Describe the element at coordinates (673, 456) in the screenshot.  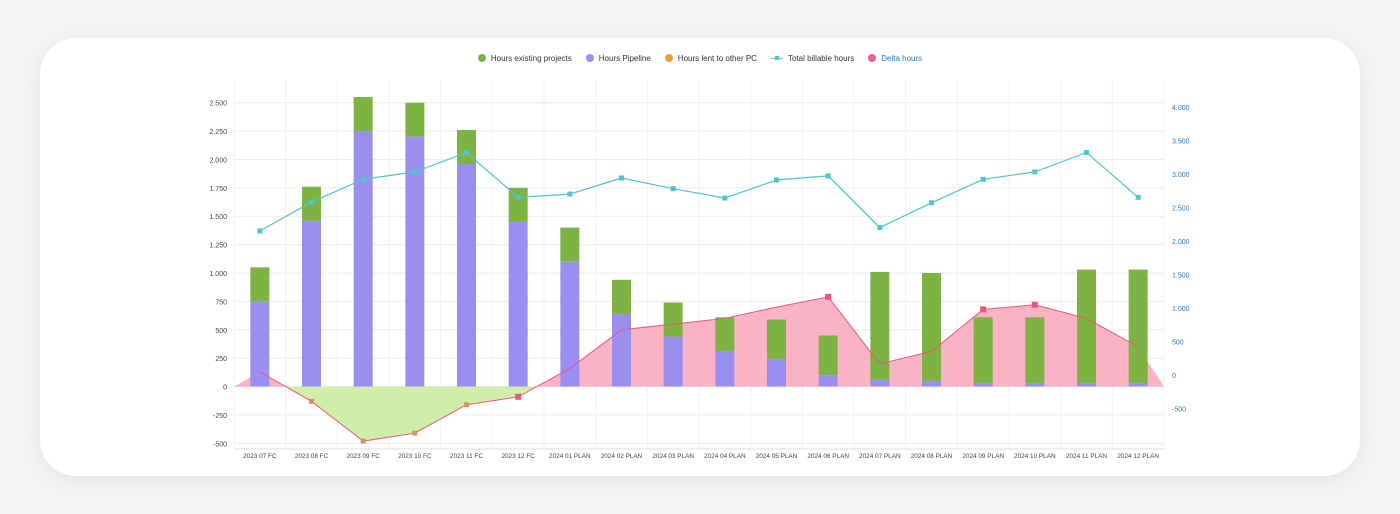
I see `x-tick-label: 2024 03 PLAN` at that location.